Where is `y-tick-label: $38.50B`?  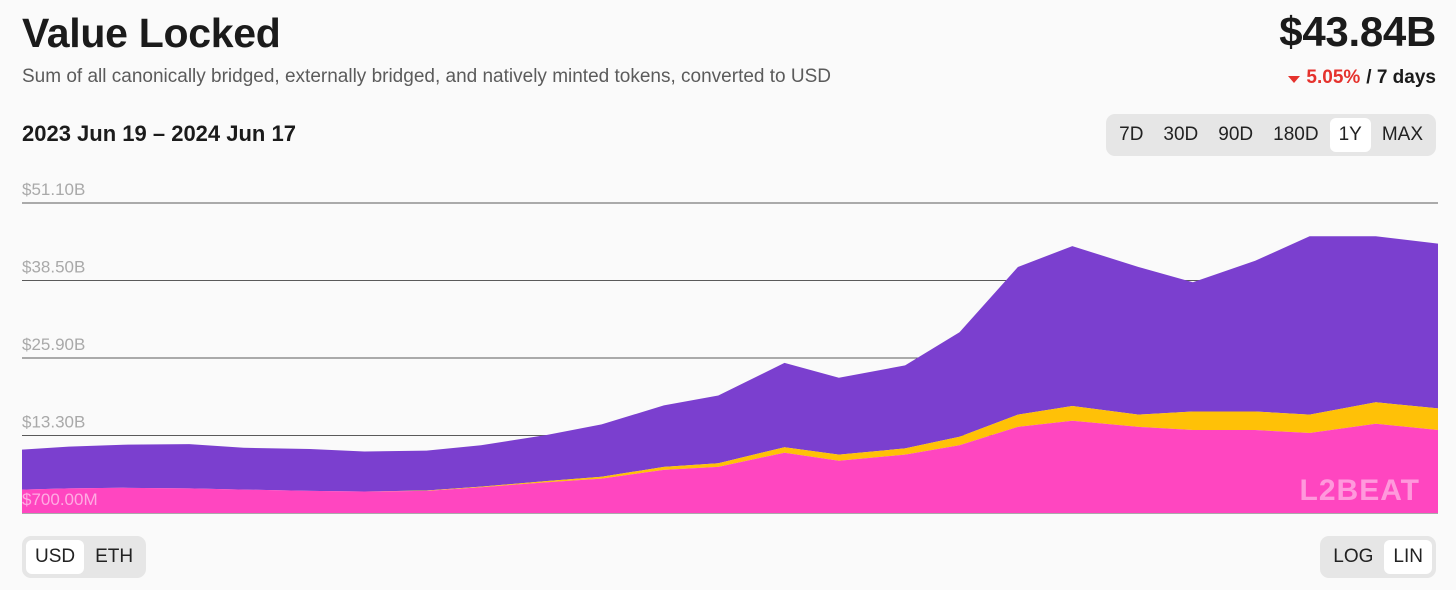 y-tick-label: $38.50B is located at coordinates (53, 267).